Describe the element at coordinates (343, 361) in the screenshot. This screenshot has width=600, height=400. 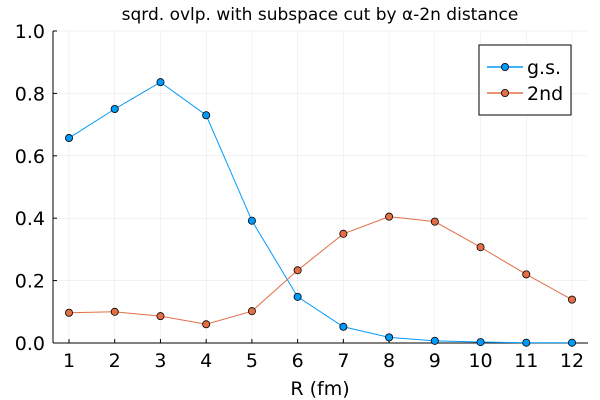
I see `x-tick-label: 7` at that location.